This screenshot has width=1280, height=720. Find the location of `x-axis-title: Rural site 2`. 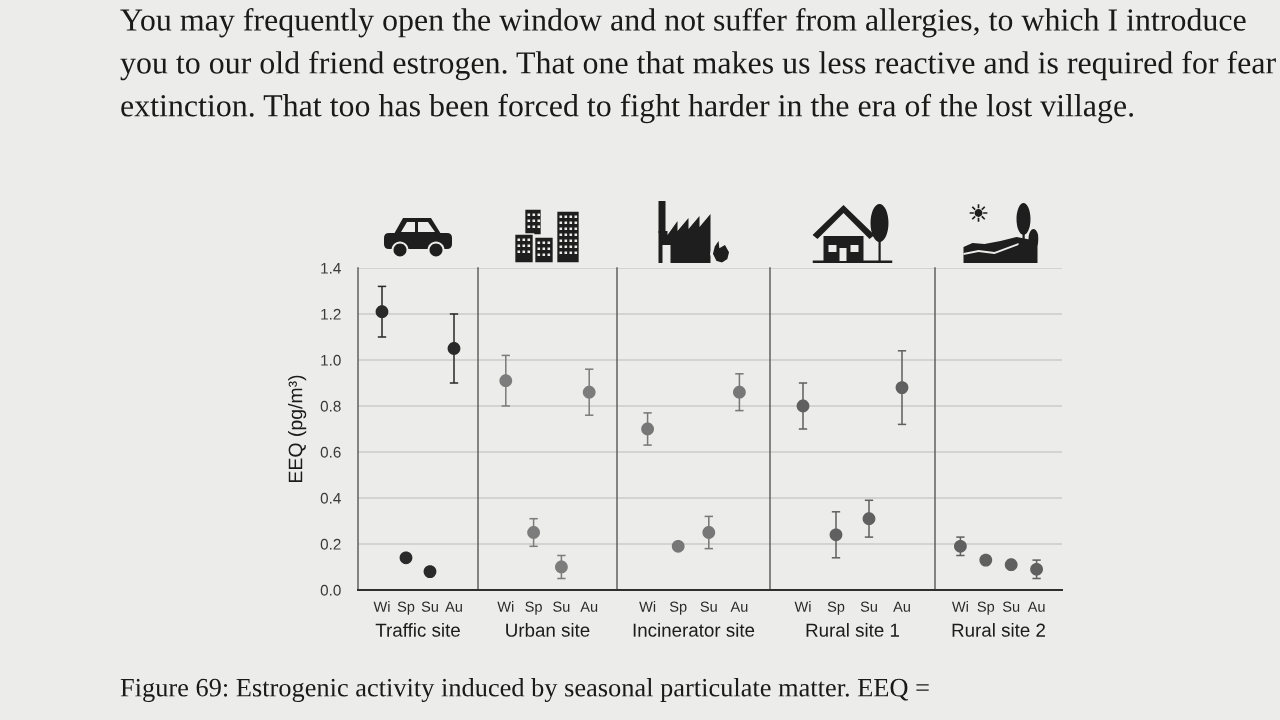

x-axis-title: Rural site 2 is located at coordinates (998, 630).